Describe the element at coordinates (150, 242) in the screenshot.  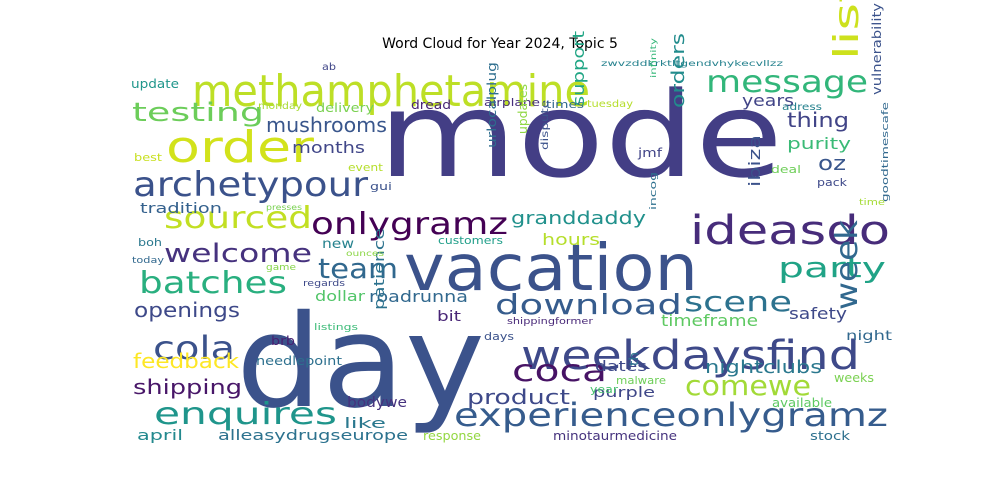
I see `word-boh: boh` at that location.